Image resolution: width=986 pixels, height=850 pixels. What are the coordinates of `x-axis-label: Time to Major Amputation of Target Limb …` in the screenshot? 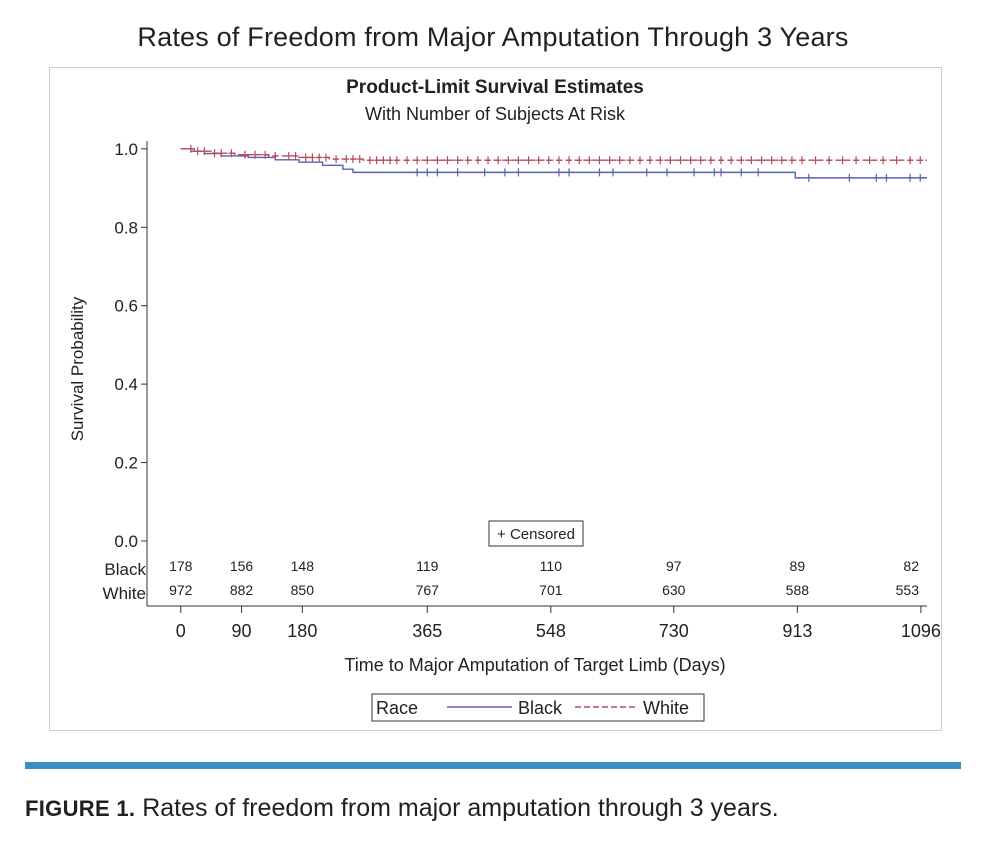 It's located at (534, 665).